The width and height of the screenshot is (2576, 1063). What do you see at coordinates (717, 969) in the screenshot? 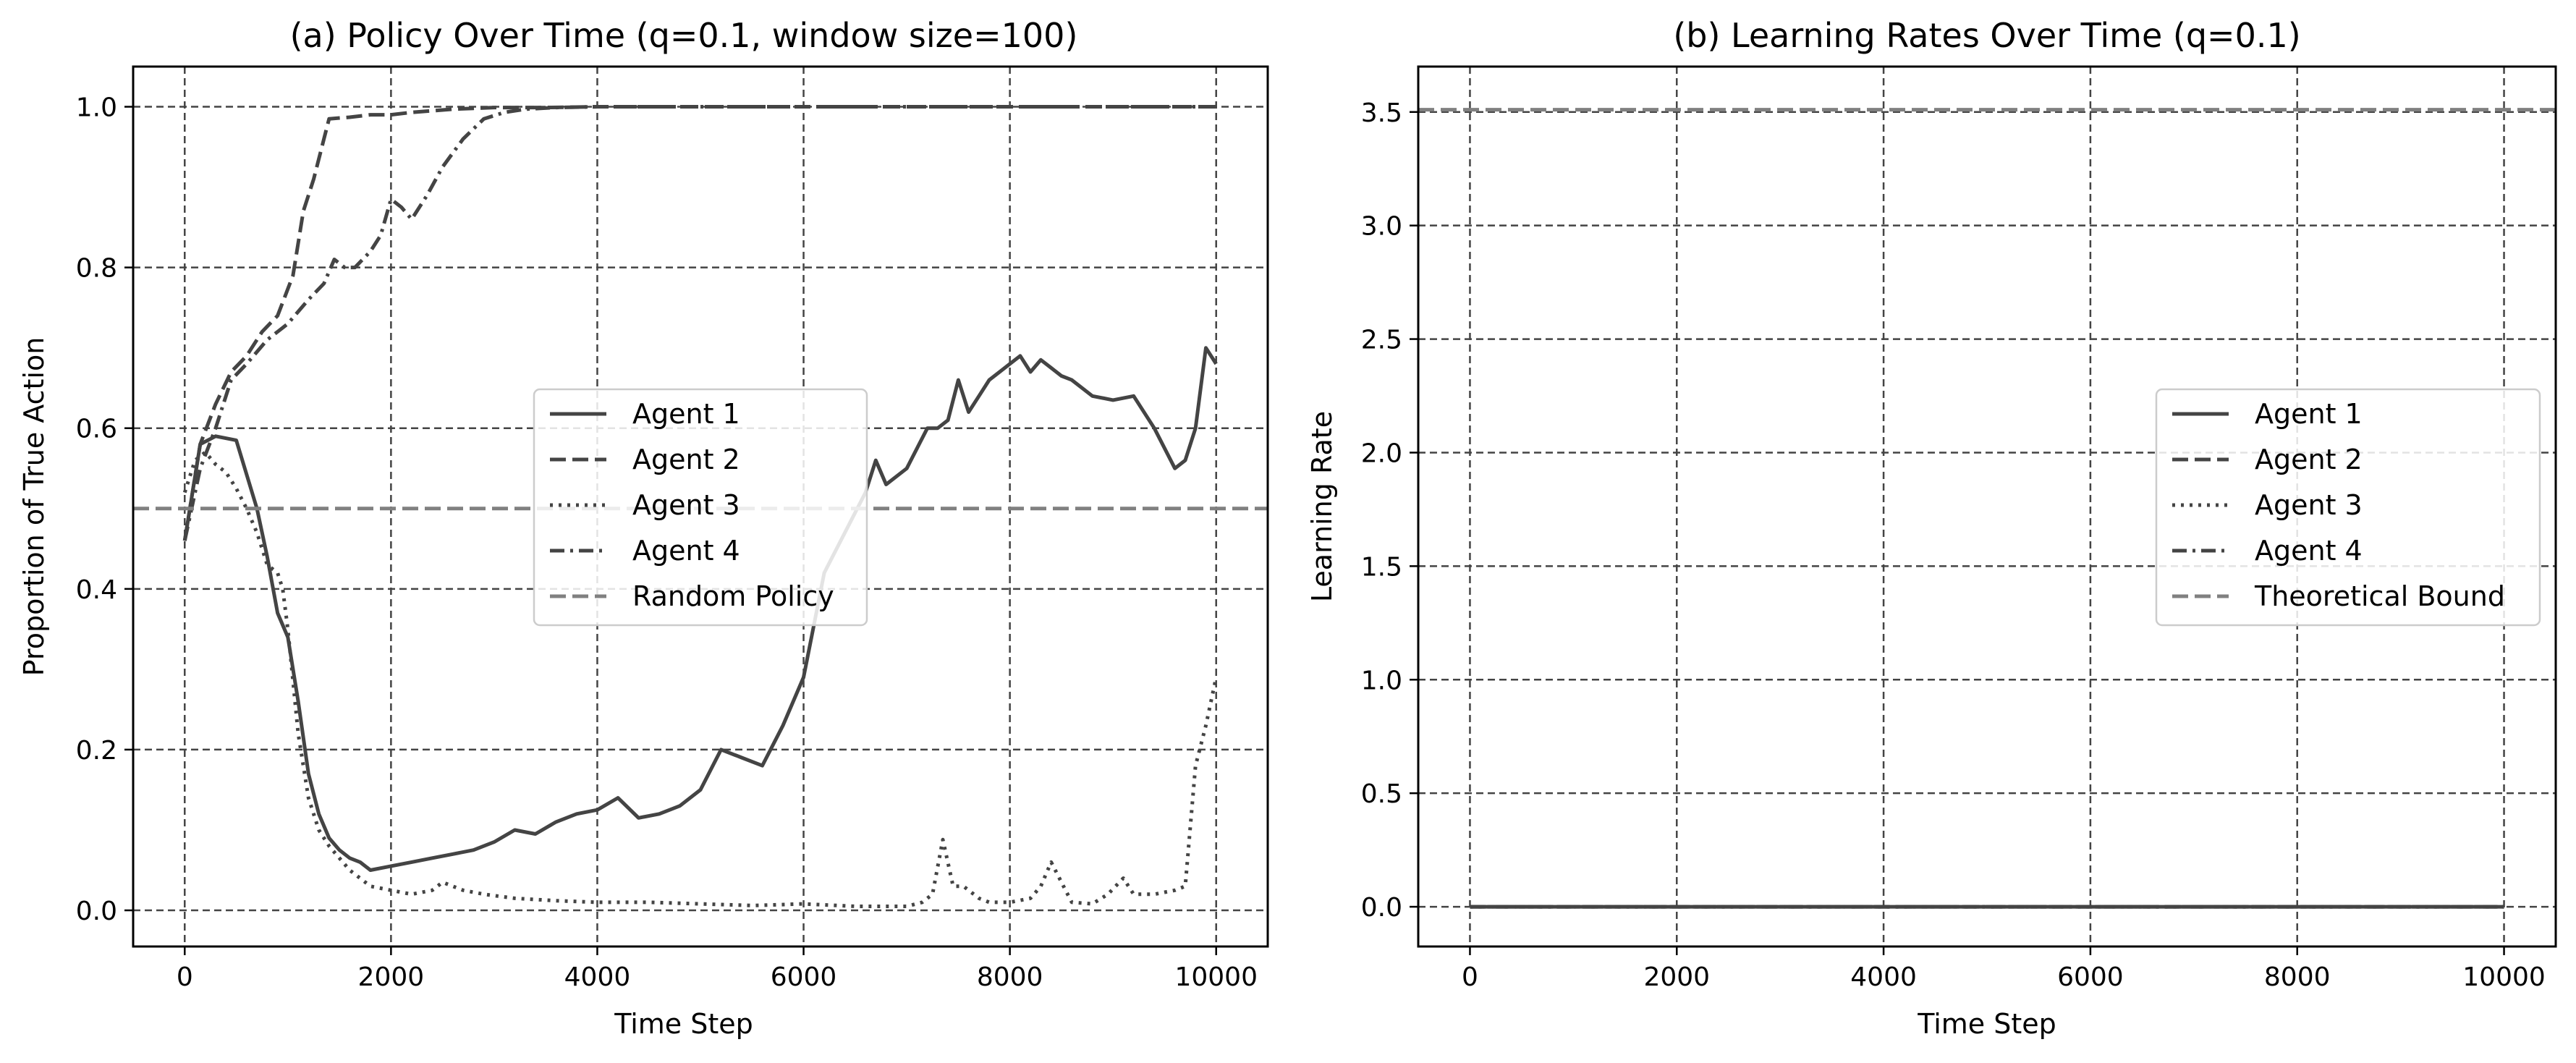
I see `chart-a-x-ticks: 0 2000 4000 6000 8000 10000` at bounding box center [717, 969].